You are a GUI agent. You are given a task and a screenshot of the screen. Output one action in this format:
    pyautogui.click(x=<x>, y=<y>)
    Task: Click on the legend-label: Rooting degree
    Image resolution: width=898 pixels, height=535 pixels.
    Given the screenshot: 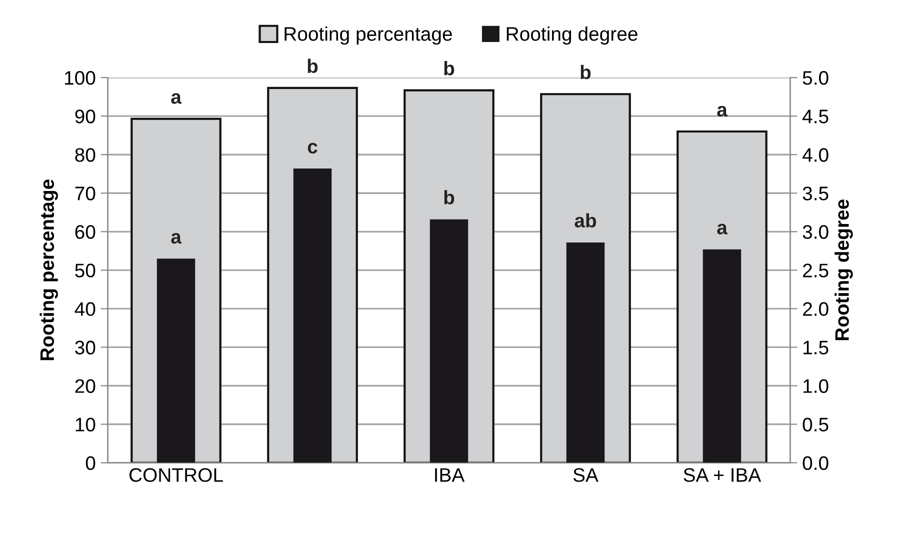 What is the action you would take?
    pyautogui.click(x=572, y=35)
    